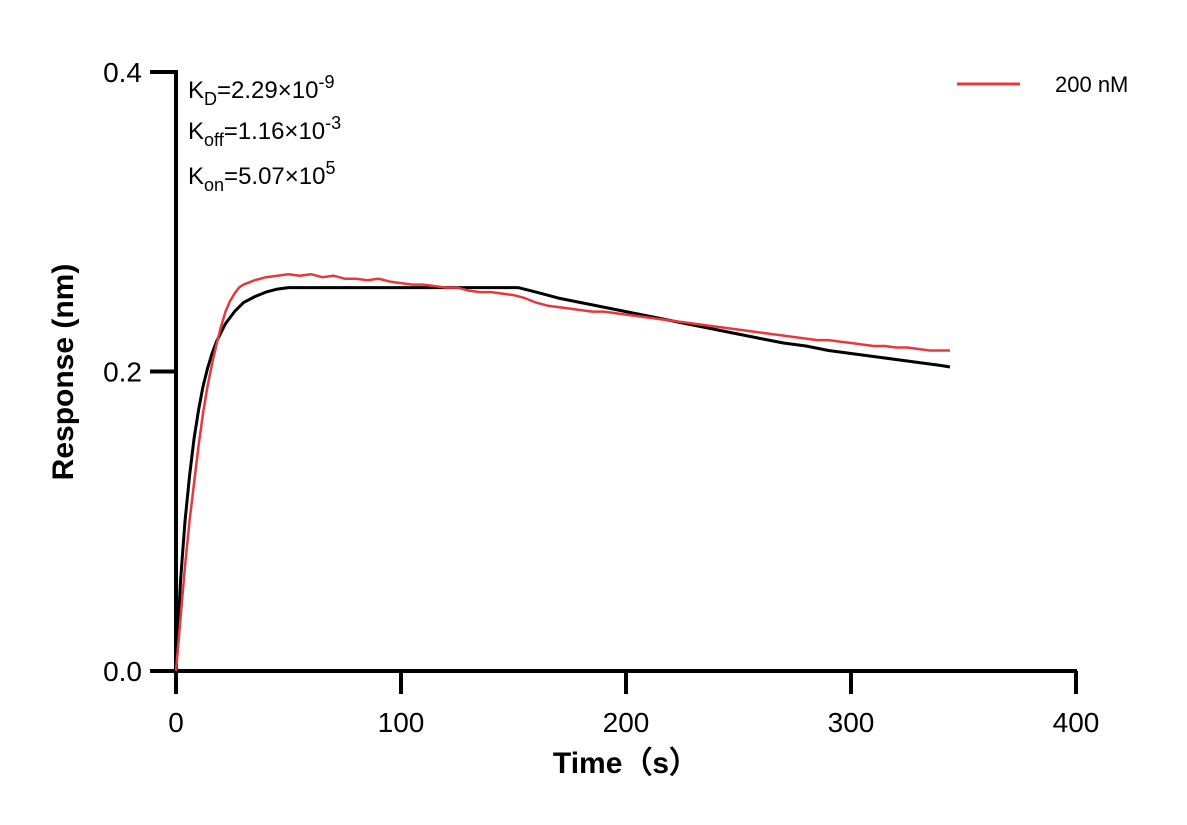 The width and height of the screenshot is (1187, 825). Describe the element at coordinates (1091, 84) in the screenshot. I see `legend-label-200nm: 200 nM` at that location.